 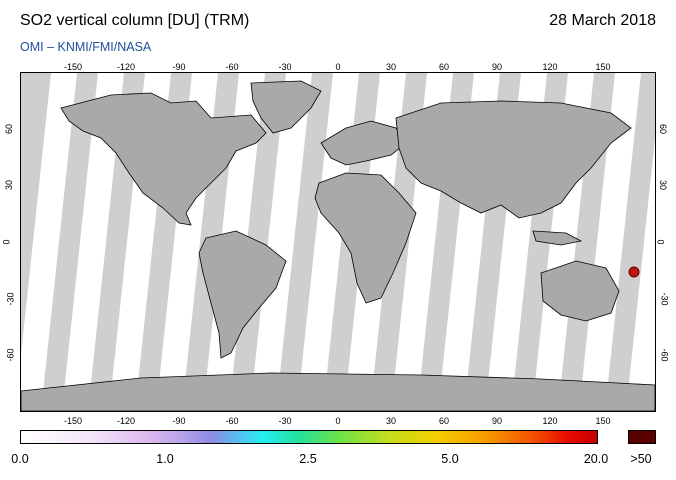 I want to click on lon-tick-top: -30, so click(x=285, y=67).